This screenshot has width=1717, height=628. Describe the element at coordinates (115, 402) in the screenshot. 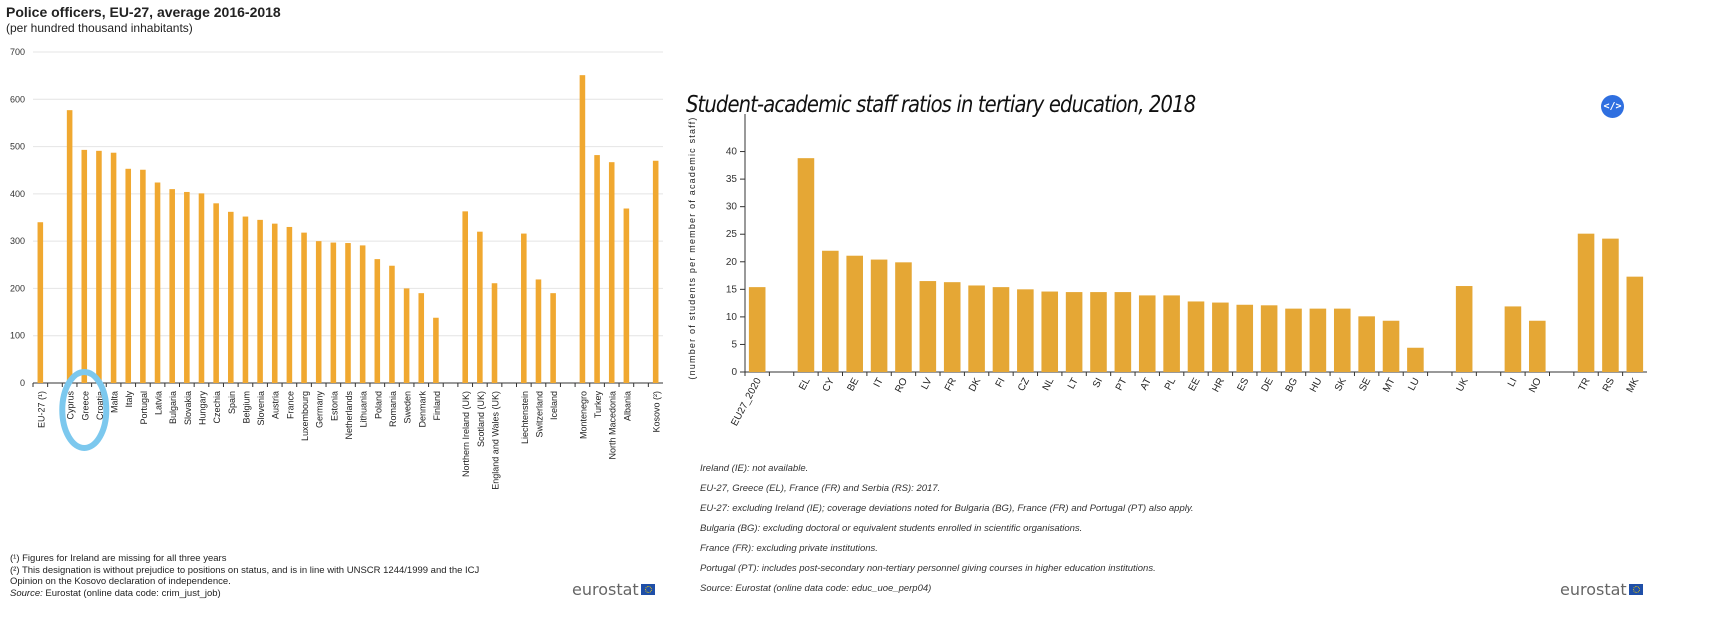

I see `x-tick-label: Malta` at that location.